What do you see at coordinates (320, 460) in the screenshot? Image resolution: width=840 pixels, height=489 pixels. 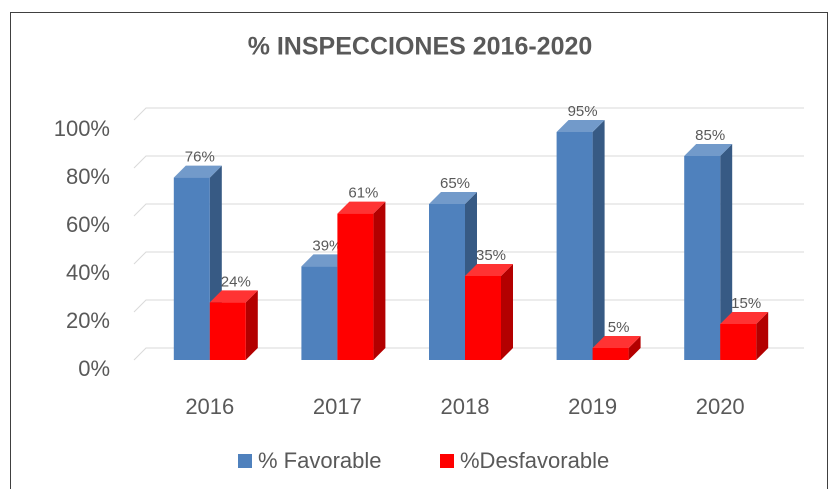 I see `legend-label: % Favorable` at bounding box center [320, 460].